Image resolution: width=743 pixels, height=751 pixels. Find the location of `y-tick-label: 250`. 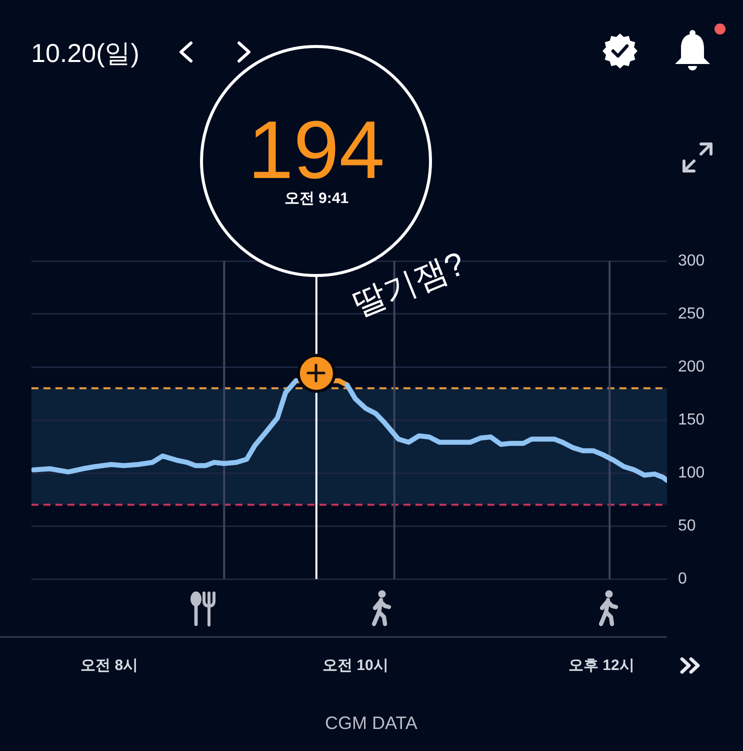

y-tick-label: 250 is located at coordinates (691, 313).